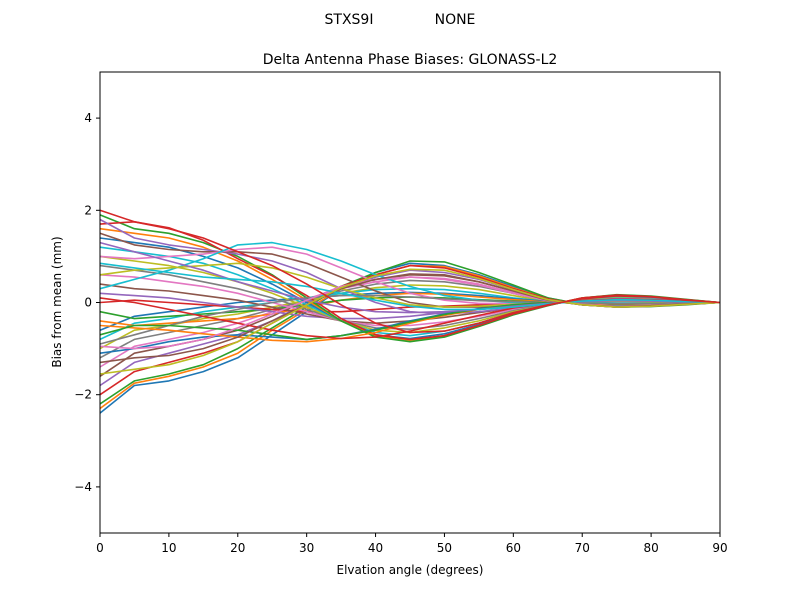 The width and height of the screenshot is (800, 600). Describe the element at coordinates (57, 301) in the screenshot. I see `y-axis-label: Bias from mean (mm)` at that location.